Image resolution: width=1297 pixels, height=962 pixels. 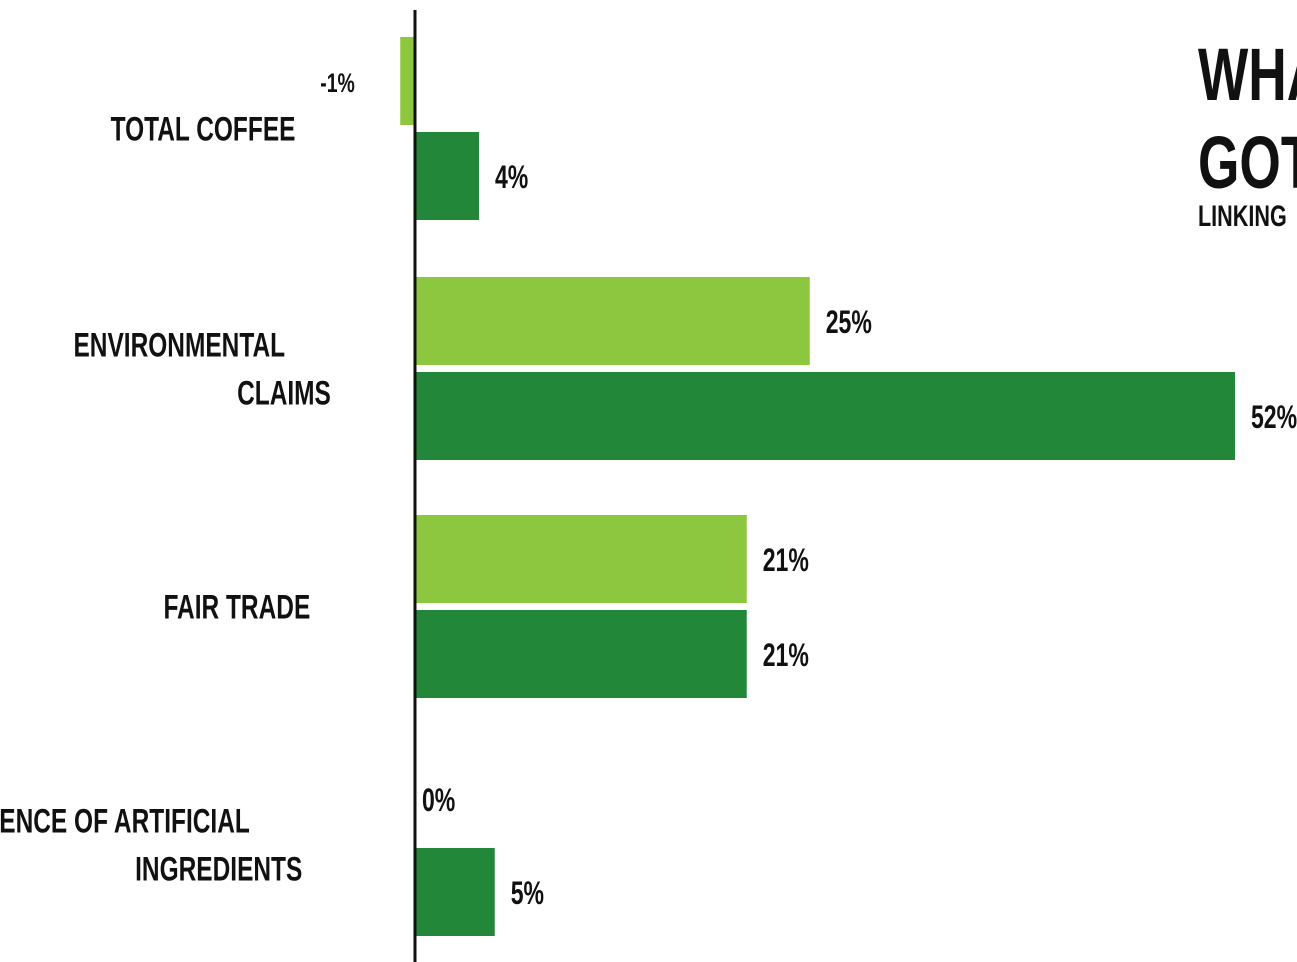 What do you see at coordinates (179, 346) in the screenshot?
I see `category-label: ENVIRONMENTAL` at bounding box center [179, 346].